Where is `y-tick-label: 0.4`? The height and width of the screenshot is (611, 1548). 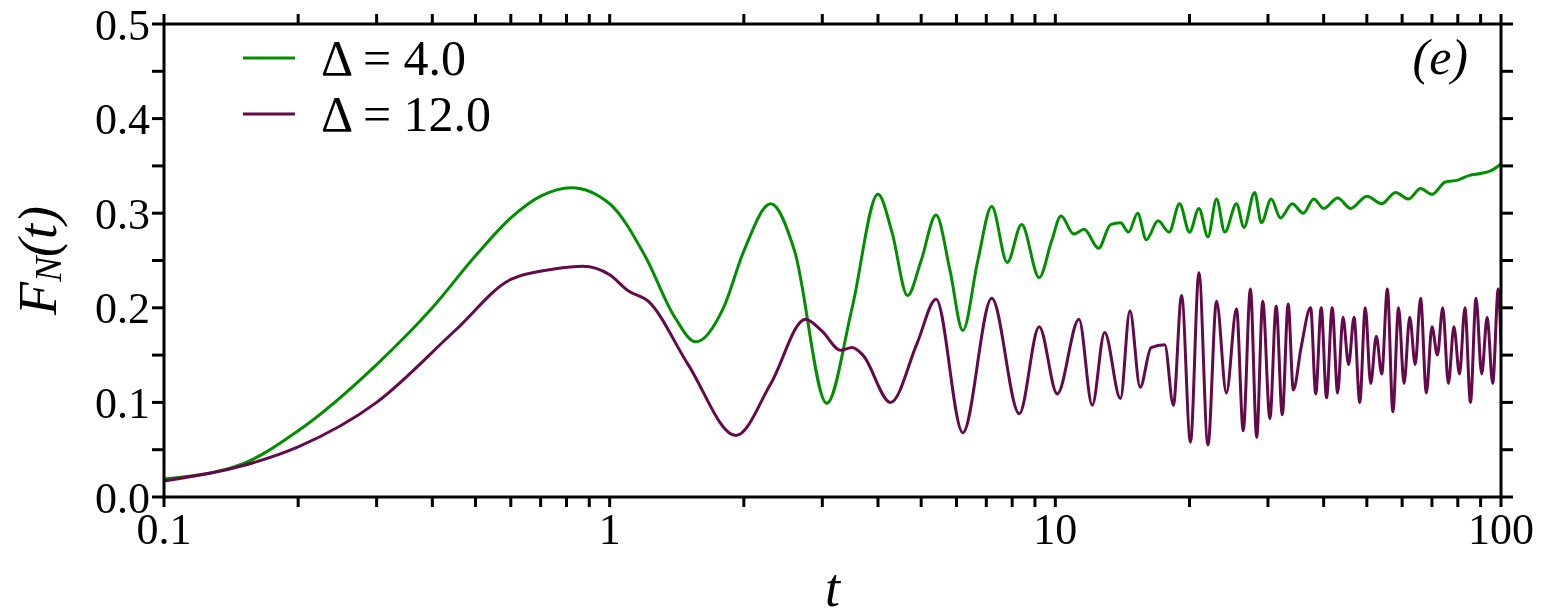
y-tick-label: 0.4 is located at coordinates (122, 120).